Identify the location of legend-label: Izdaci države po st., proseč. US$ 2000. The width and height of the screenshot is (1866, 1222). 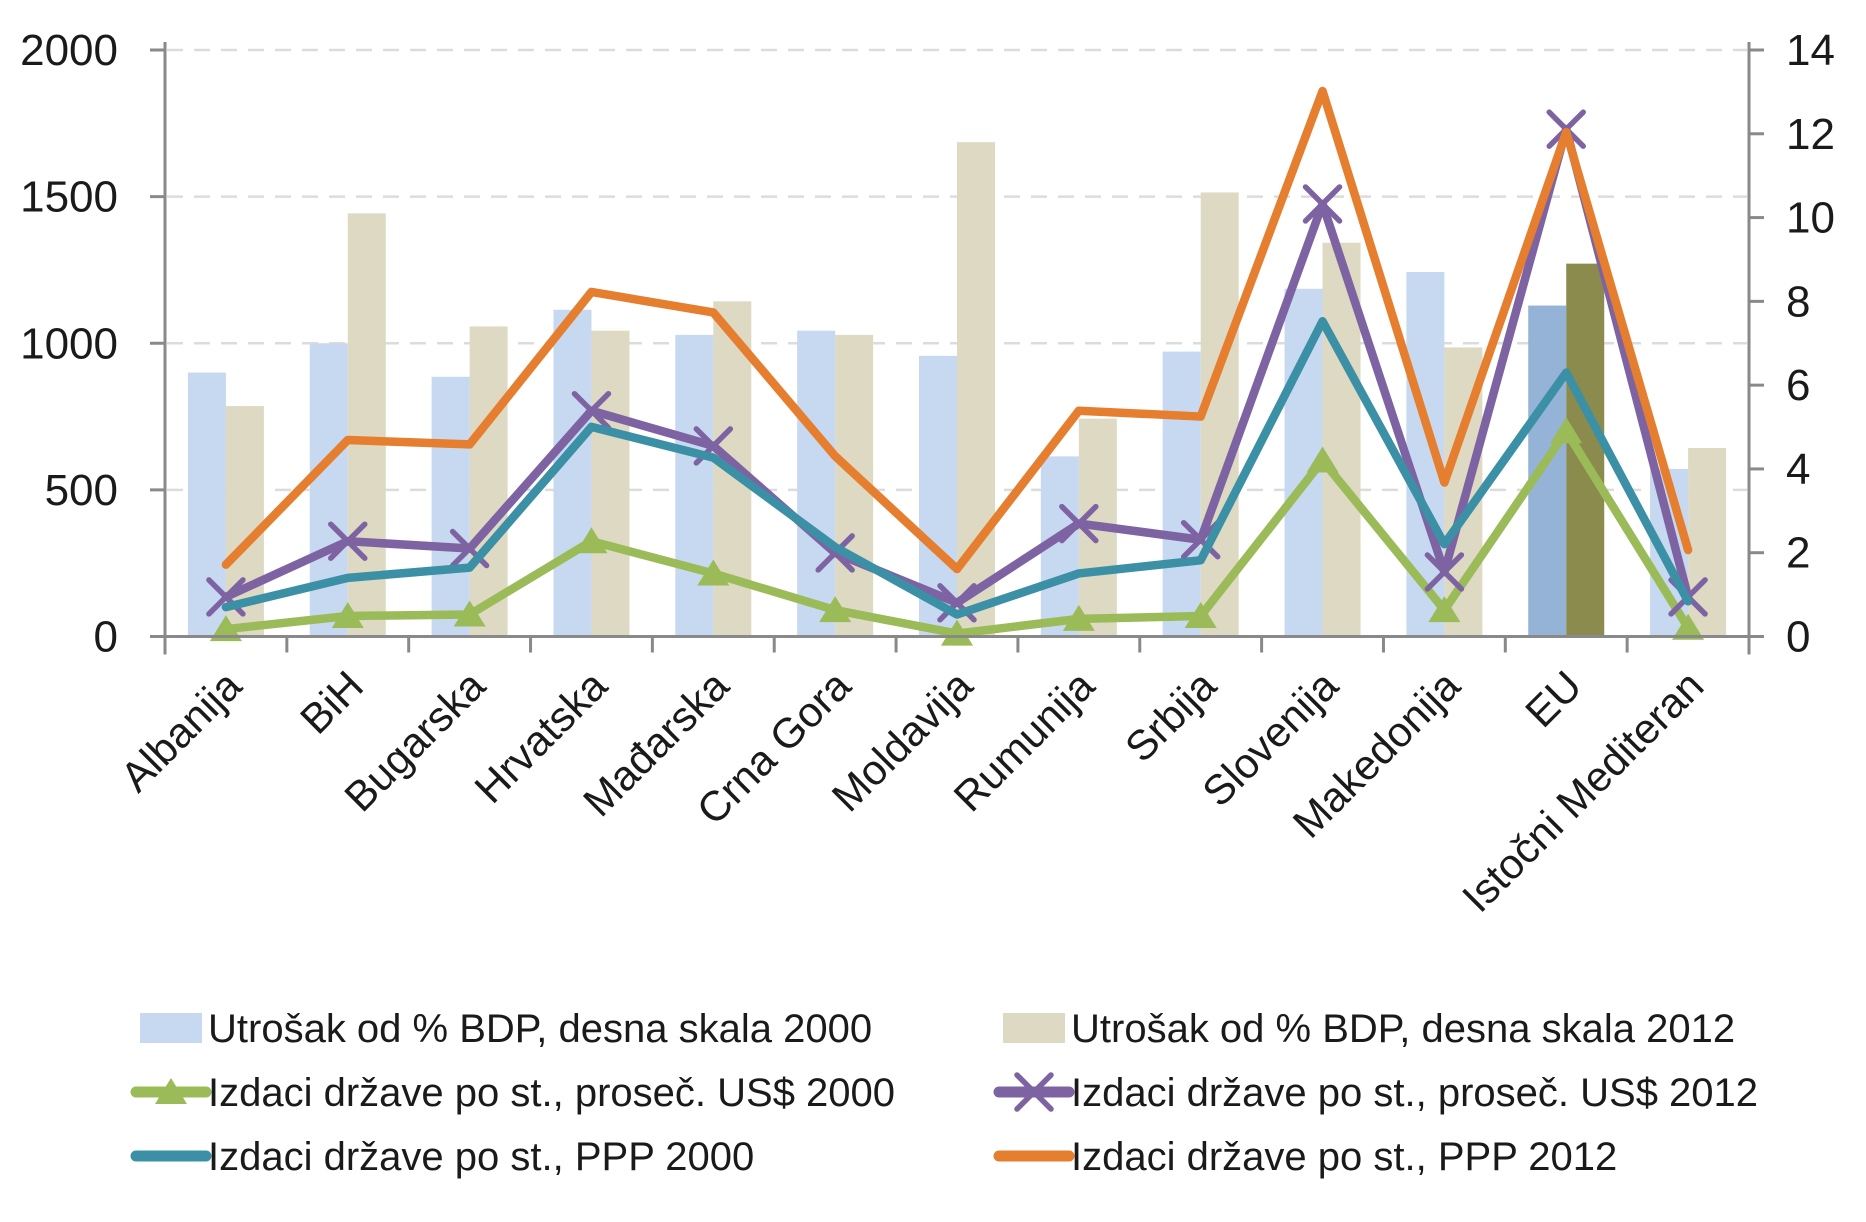
(551, 1093).